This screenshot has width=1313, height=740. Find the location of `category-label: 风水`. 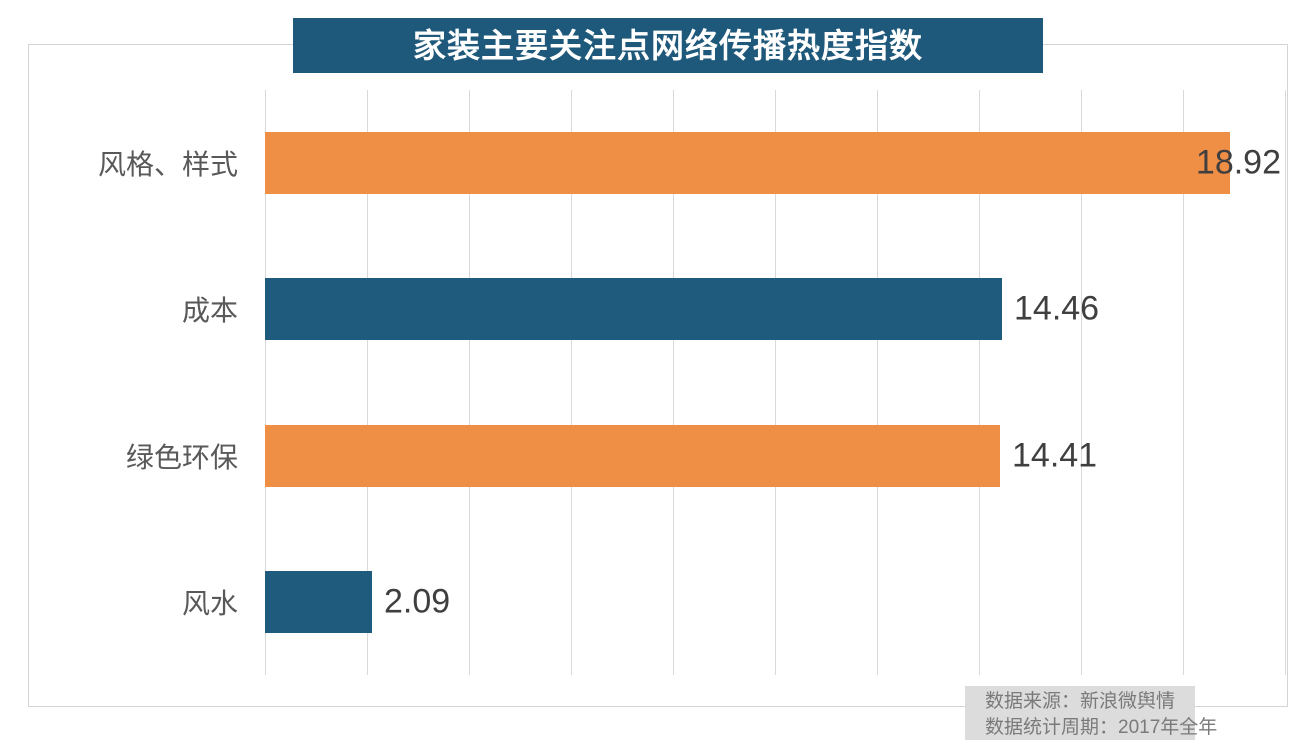

category-label: 风水 is located at coordinates (209, 603).